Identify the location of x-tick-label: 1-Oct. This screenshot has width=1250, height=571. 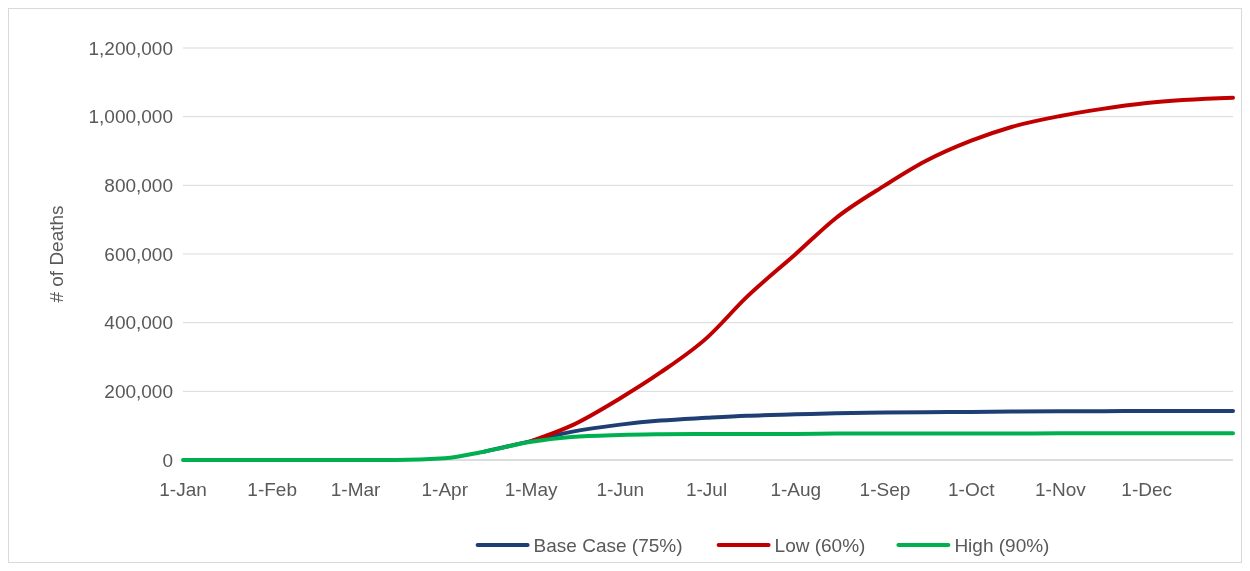
(971, 489).